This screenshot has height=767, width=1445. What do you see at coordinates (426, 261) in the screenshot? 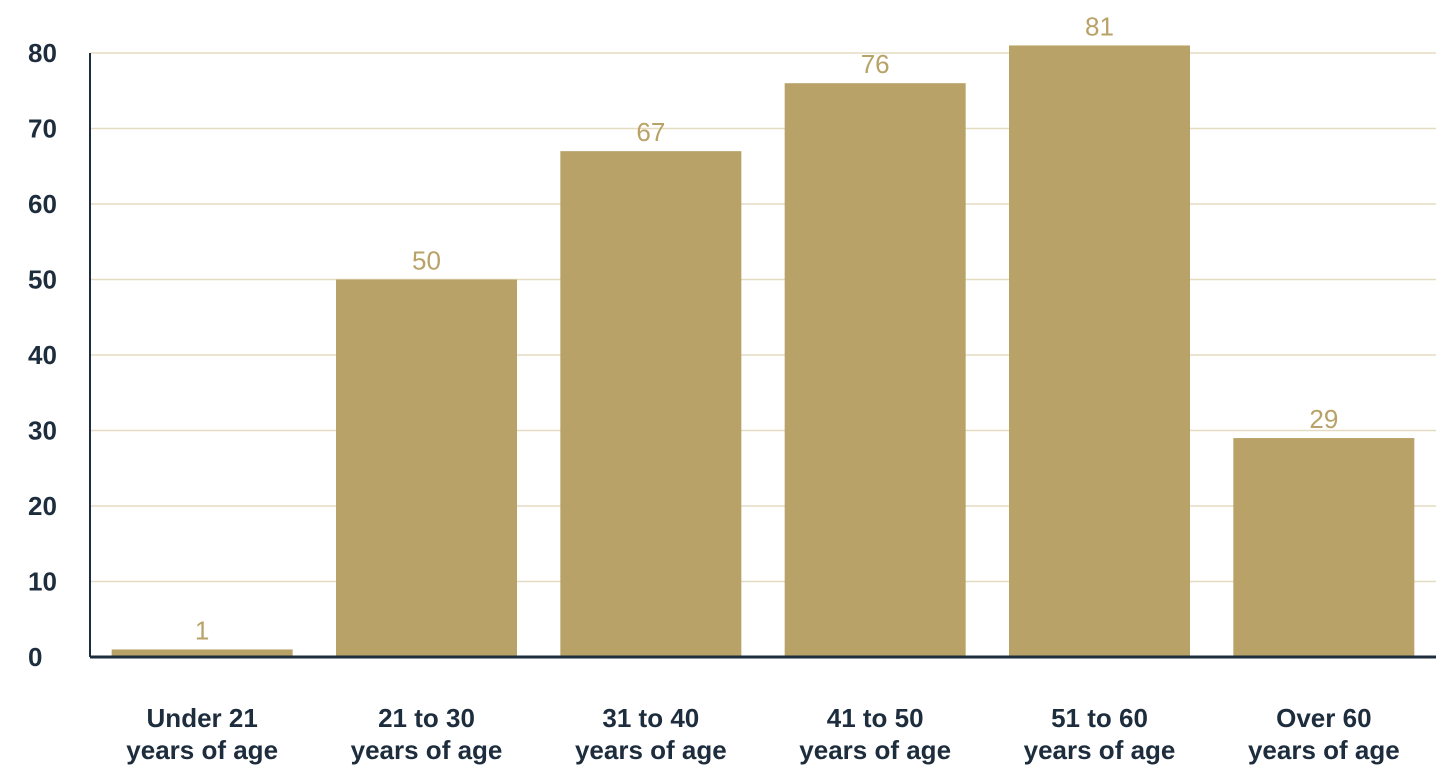
I see `data-label: 50` at bounding box center [426, 261].